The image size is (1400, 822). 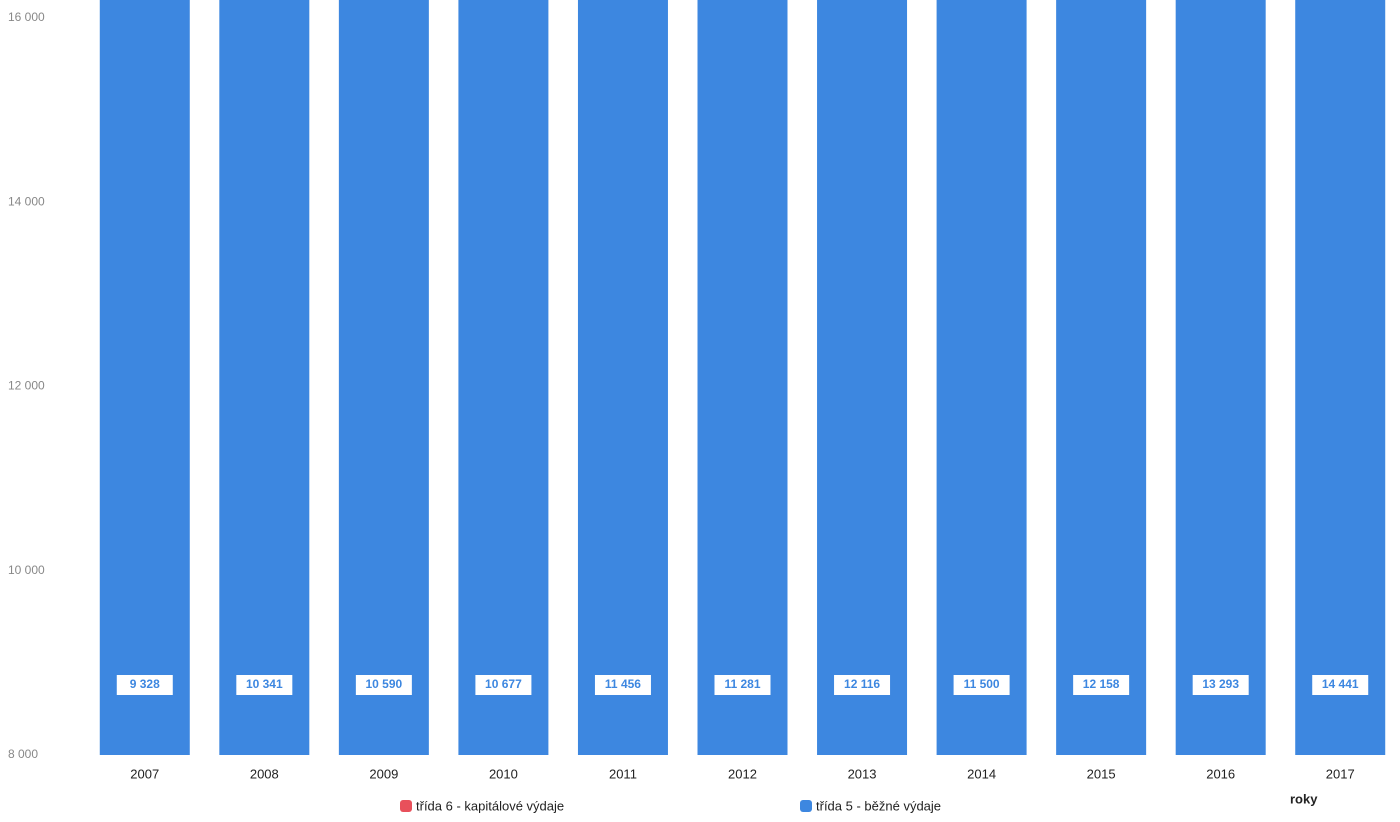 What do you see at coordinates (26, 570) in the screenshot?
I see `y-tick-label: 10 000` at bounding box center [26, 570].